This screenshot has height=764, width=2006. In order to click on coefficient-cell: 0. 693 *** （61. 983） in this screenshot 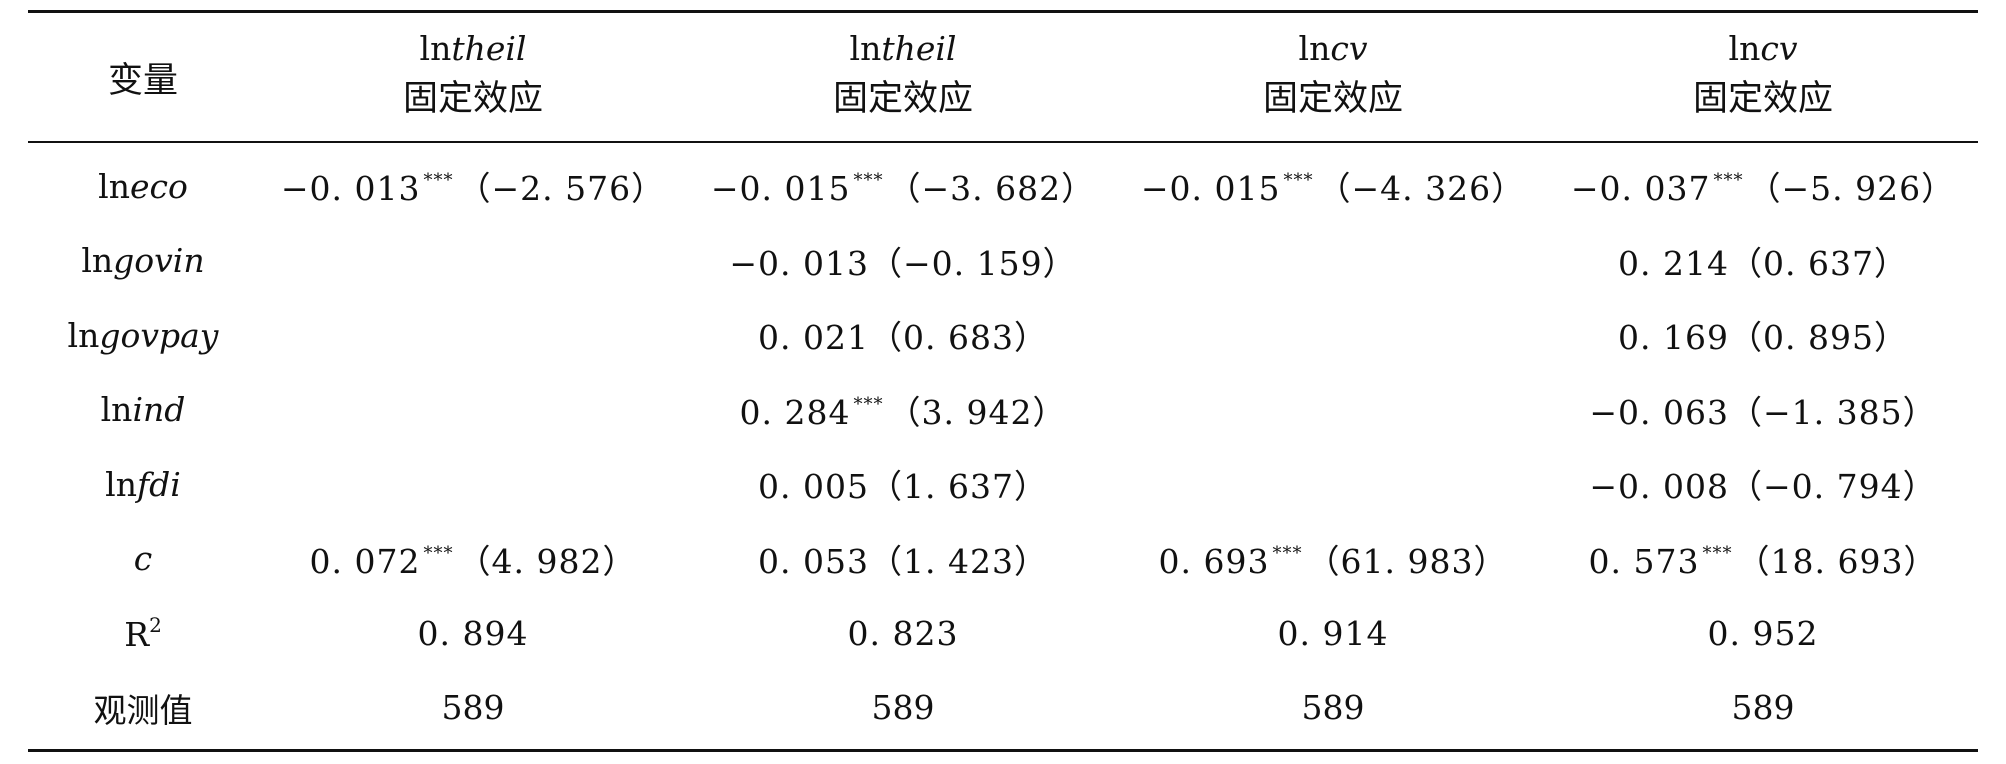, I will do `click(1333, 559)`.